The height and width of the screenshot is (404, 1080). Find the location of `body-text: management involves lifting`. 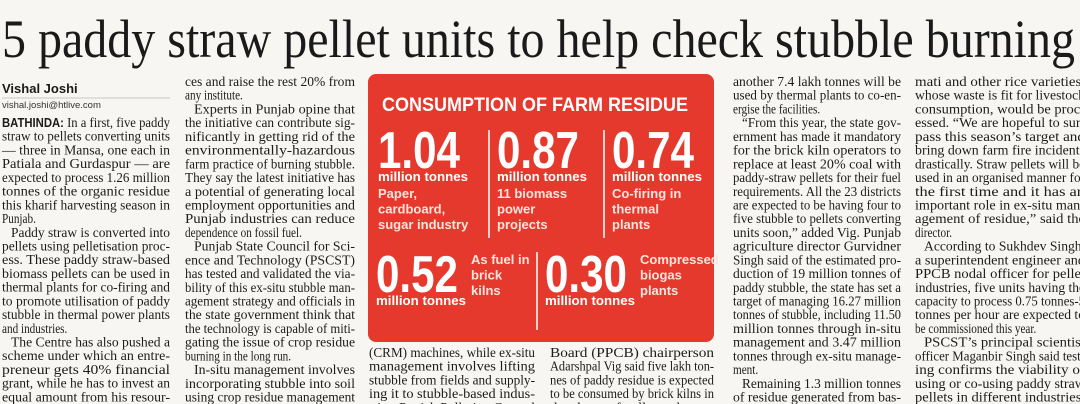

body-text: management involves lifting is located at coordinates (452, 367).